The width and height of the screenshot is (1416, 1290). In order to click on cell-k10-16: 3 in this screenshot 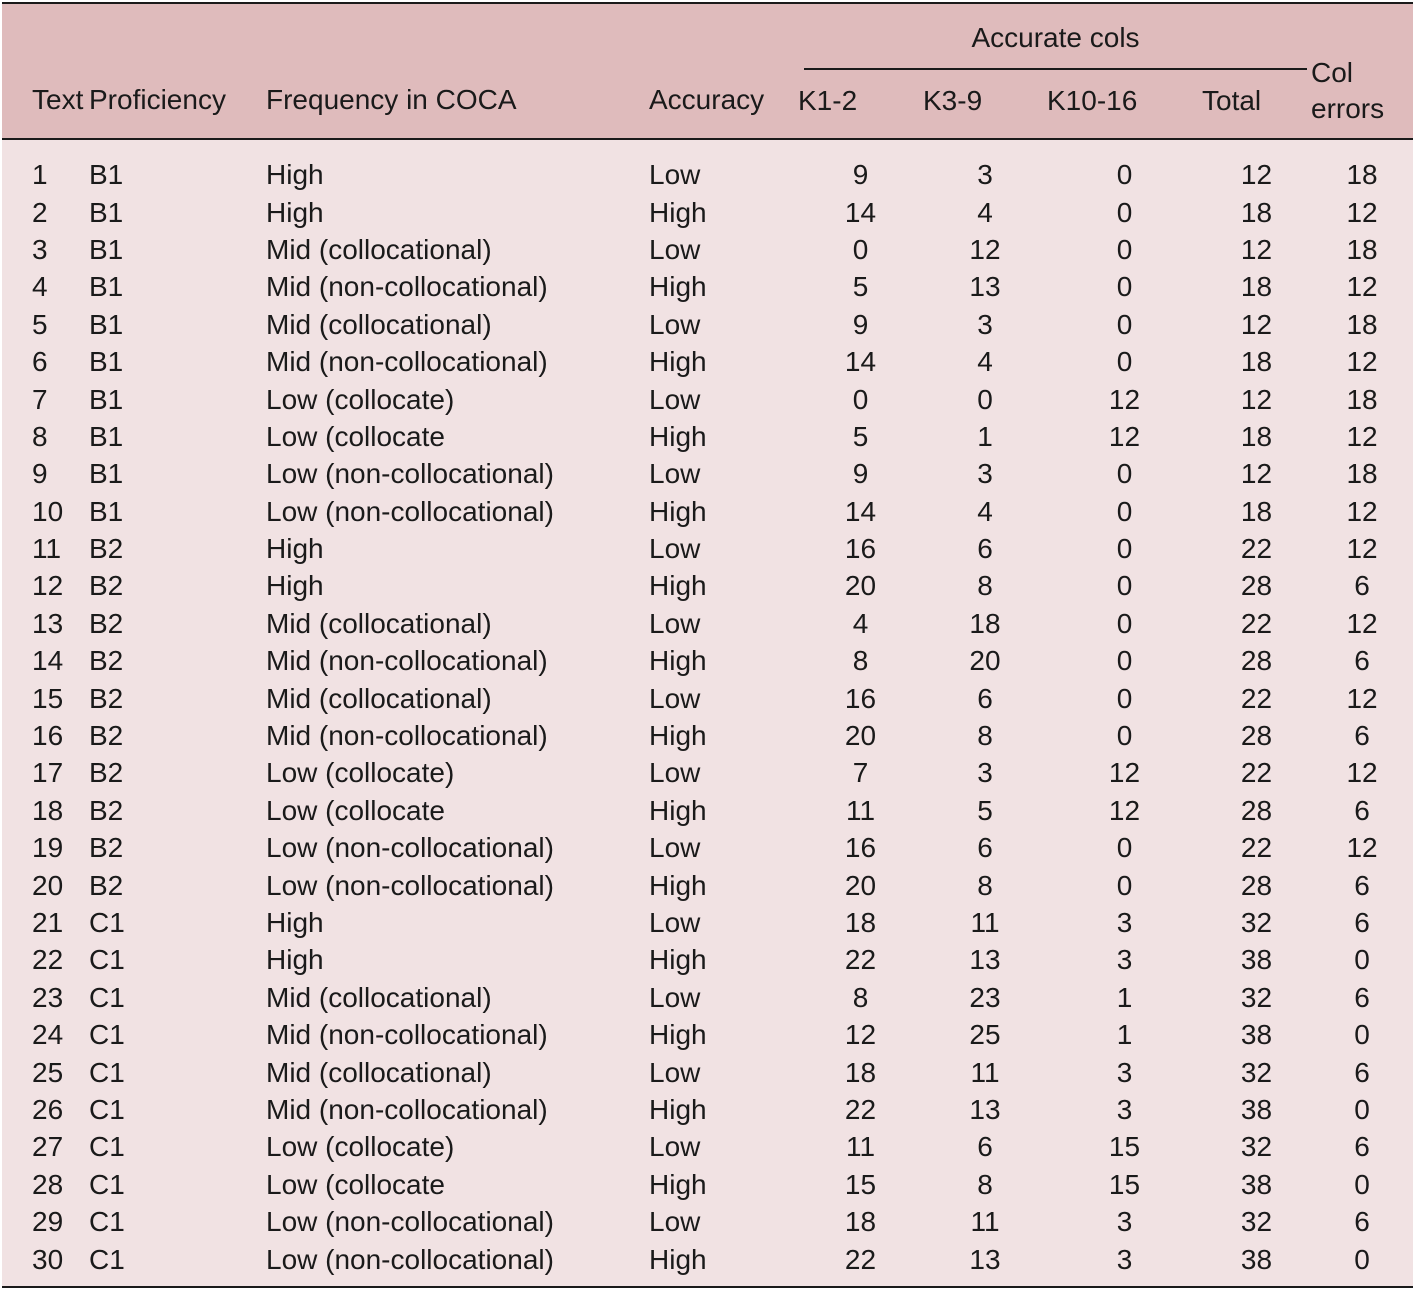, I will do `click(1124, 1109)`.